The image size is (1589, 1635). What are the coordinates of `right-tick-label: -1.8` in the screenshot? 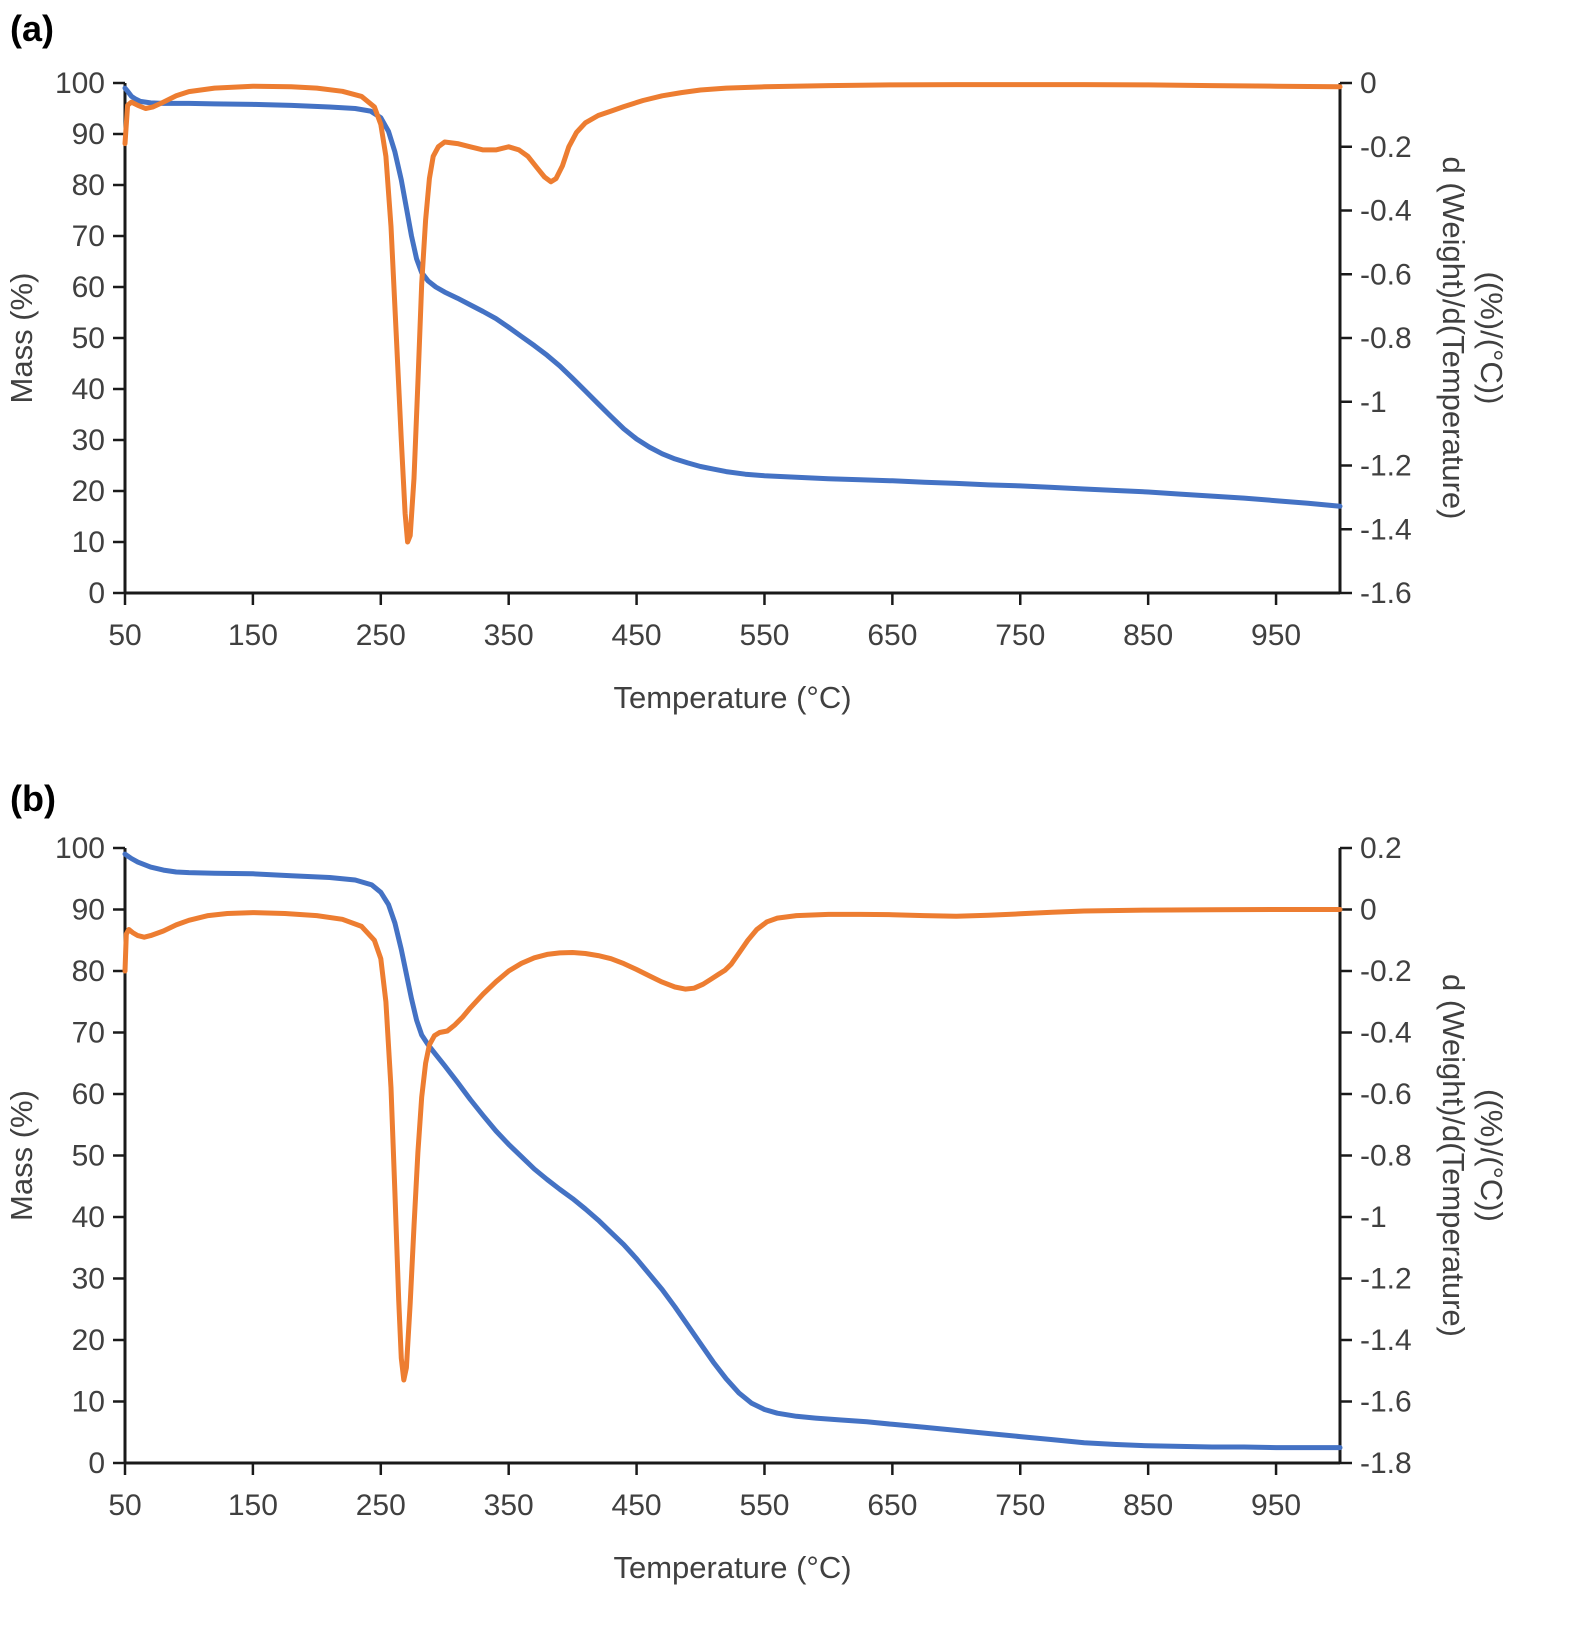 It's located at (1386, 1463).